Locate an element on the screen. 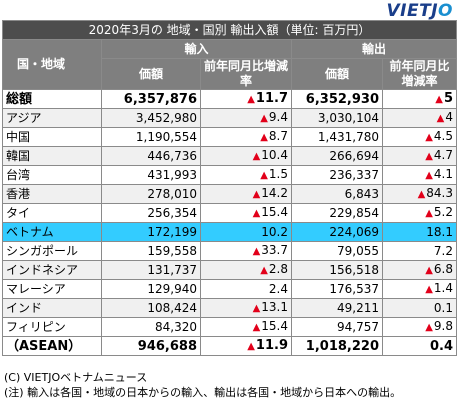  import-change-text: 10.4 is located at coordinates (274, 155).